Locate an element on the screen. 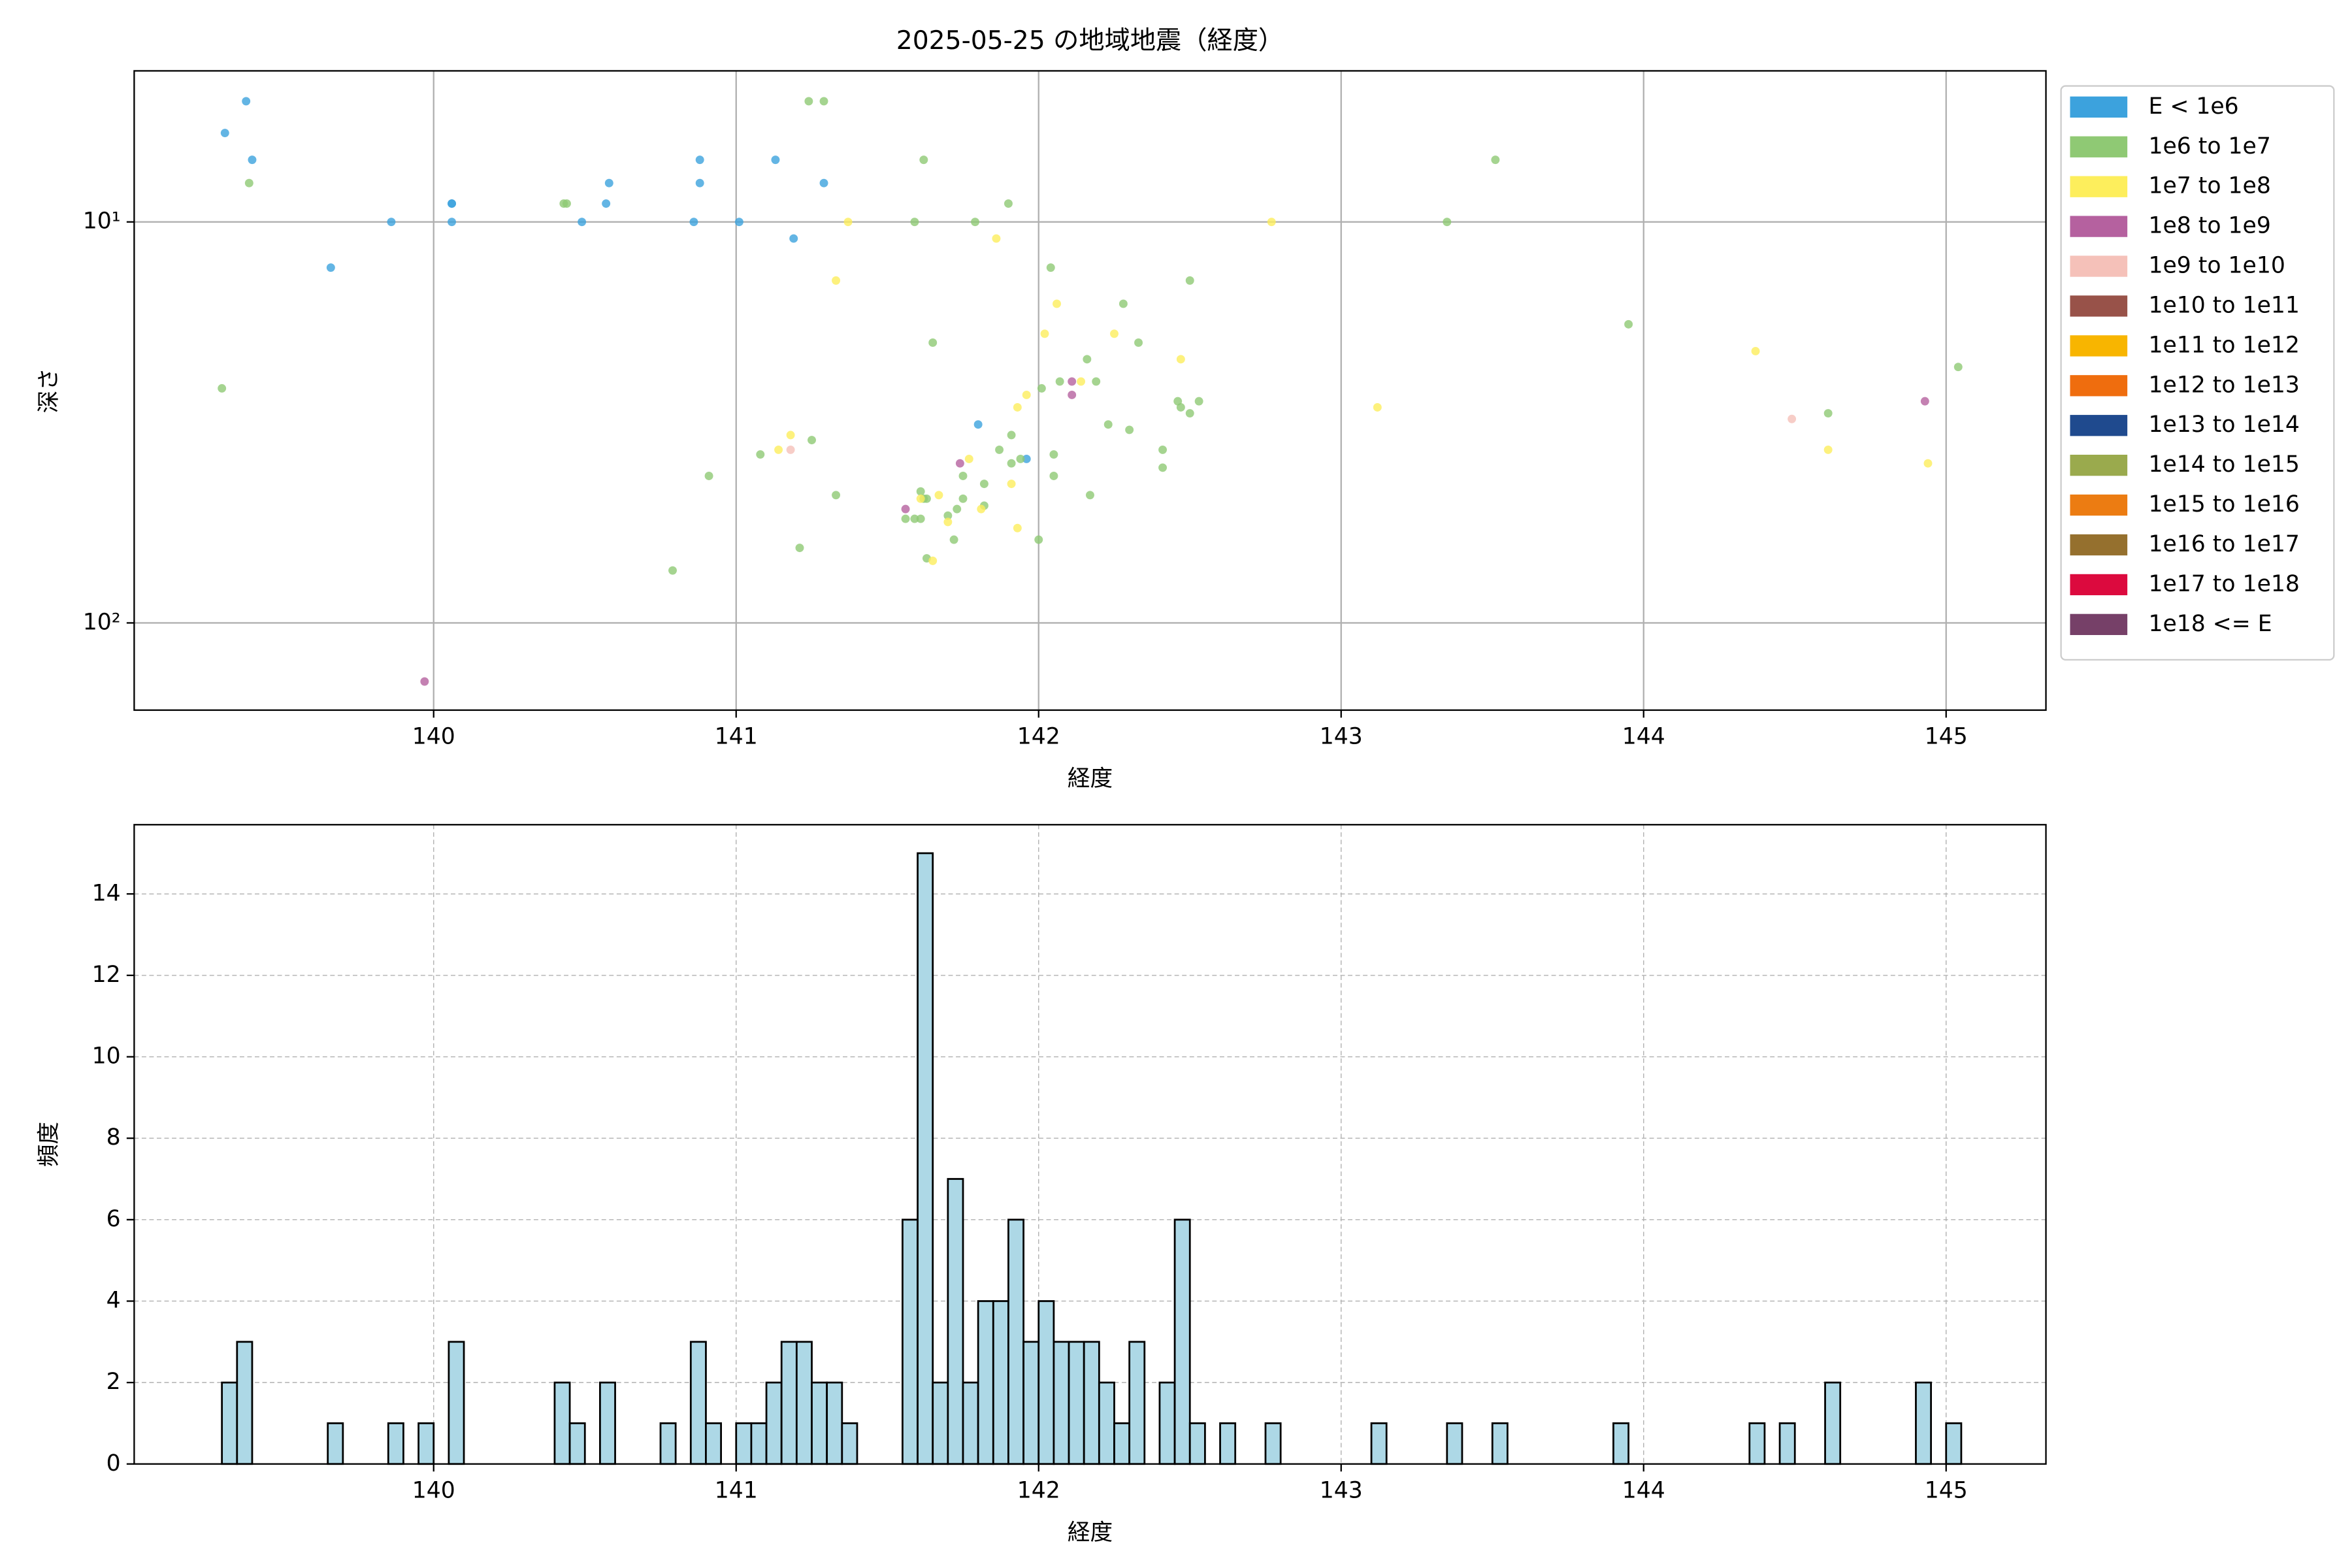 This screenshot has width=2352, height=1568. y-axis-label: 深さ is located at coordinates (49, 390).